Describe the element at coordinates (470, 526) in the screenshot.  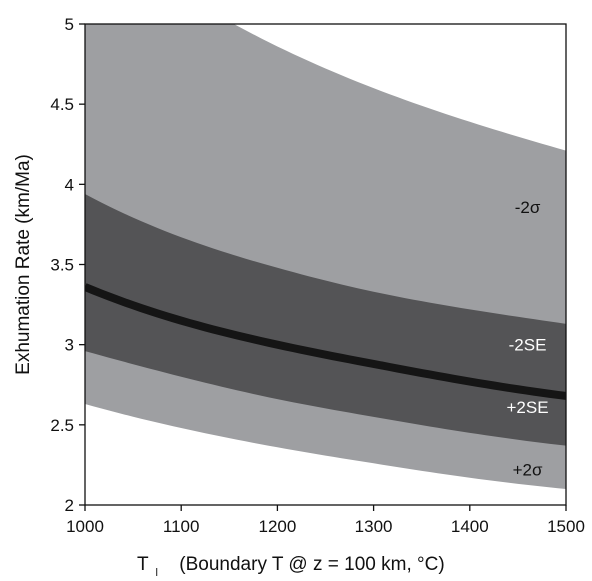
I see `x-tick-label: 1400` at that location.